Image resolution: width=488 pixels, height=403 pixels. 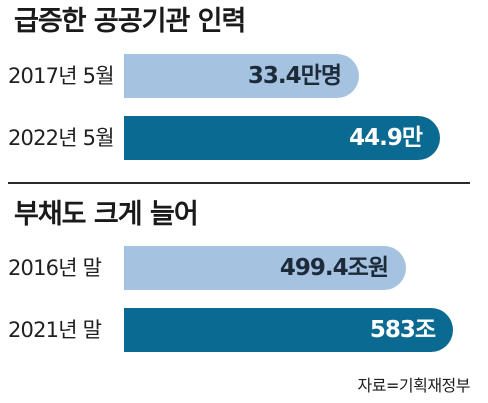 I want to click on chart-2-title: 부채도 크게 늘어, so click(x=106, y=214).